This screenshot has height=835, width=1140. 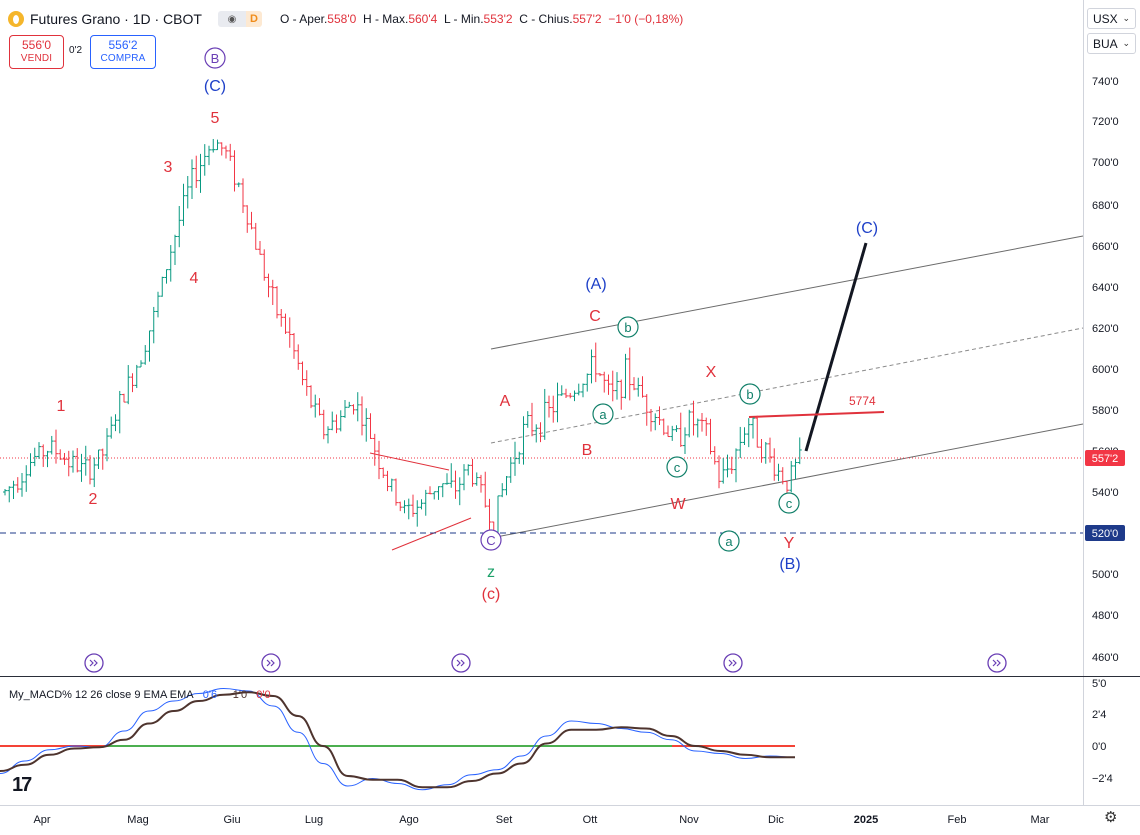 What do you see at coordinates (1105, 122) in the screenshot?
I see `price-tick-label: 720'0` at bounding box center [1105, 122].